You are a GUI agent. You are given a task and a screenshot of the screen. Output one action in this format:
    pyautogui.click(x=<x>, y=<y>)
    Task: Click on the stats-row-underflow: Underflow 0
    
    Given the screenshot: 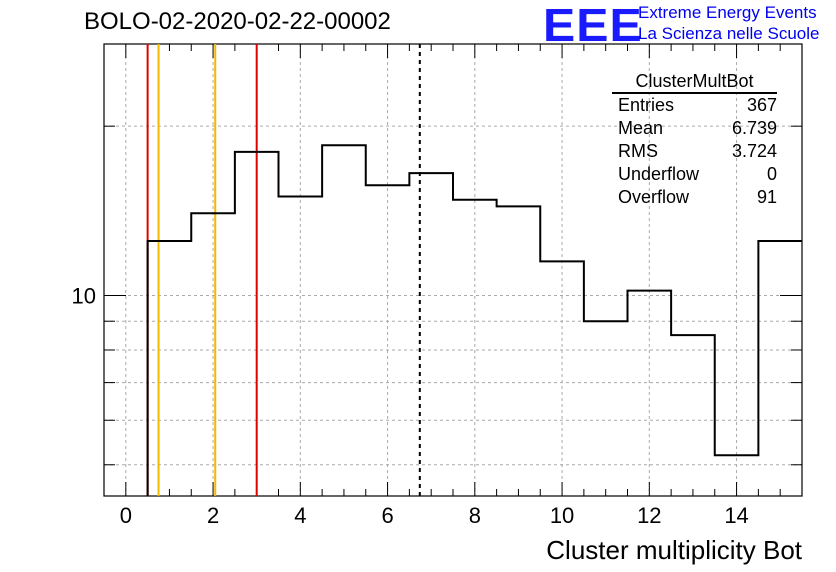 What is the action you would take?
    pyautogui.click(x=694, y=174)
    